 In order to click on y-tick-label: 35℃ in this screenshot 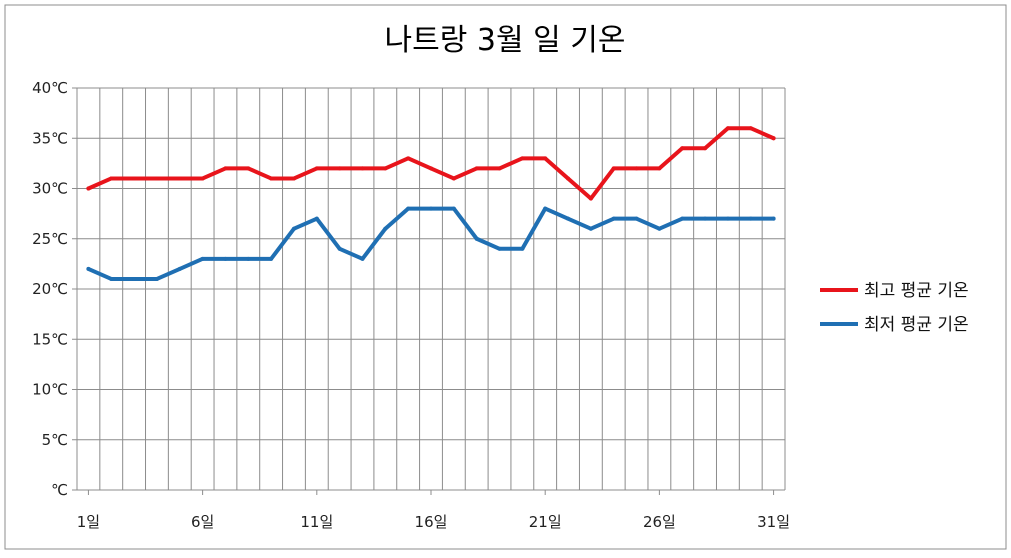, I will do `click(50, 138)`.